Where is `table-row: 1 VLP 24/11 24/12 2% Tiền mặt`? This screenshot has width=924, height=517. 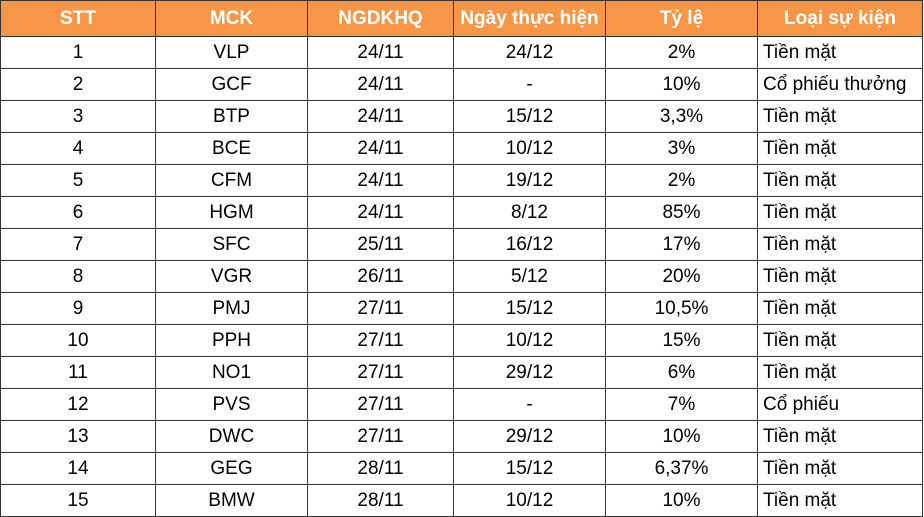
table-row: 1 VLP 24/11 24/12 2% Tiền mặt is located at coordinates (461, 52).